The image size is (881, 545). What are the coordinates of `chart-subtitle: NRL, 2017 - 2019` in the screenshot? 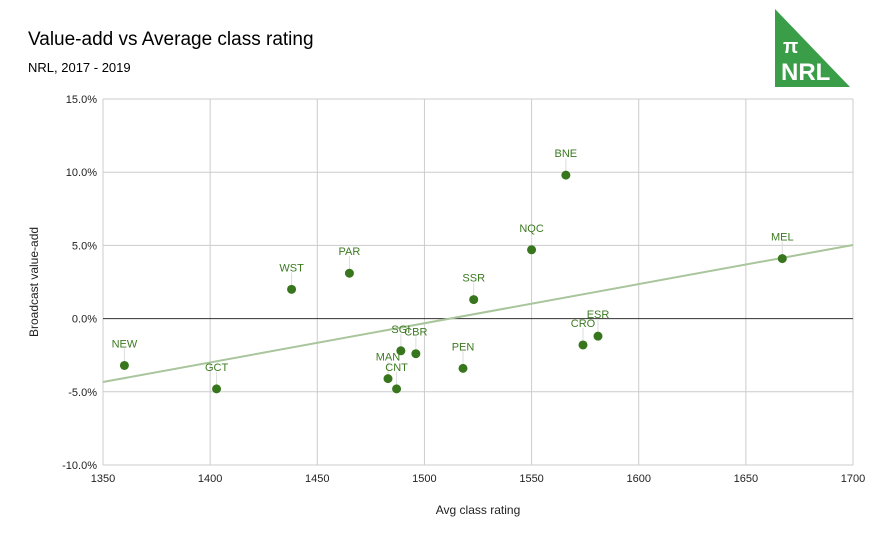 It's located at (79, 67).